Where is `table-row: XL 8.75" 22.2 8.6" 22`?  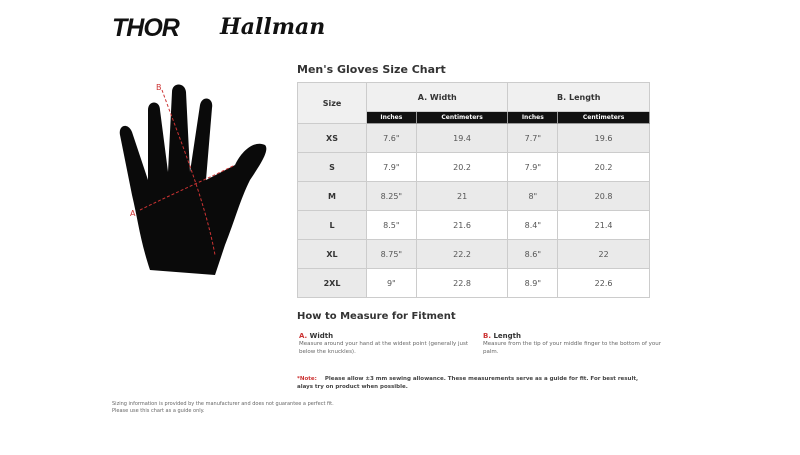
table-row: XL 8.75" 22.2 8.6" 22 is located at coordinates (473, 254).